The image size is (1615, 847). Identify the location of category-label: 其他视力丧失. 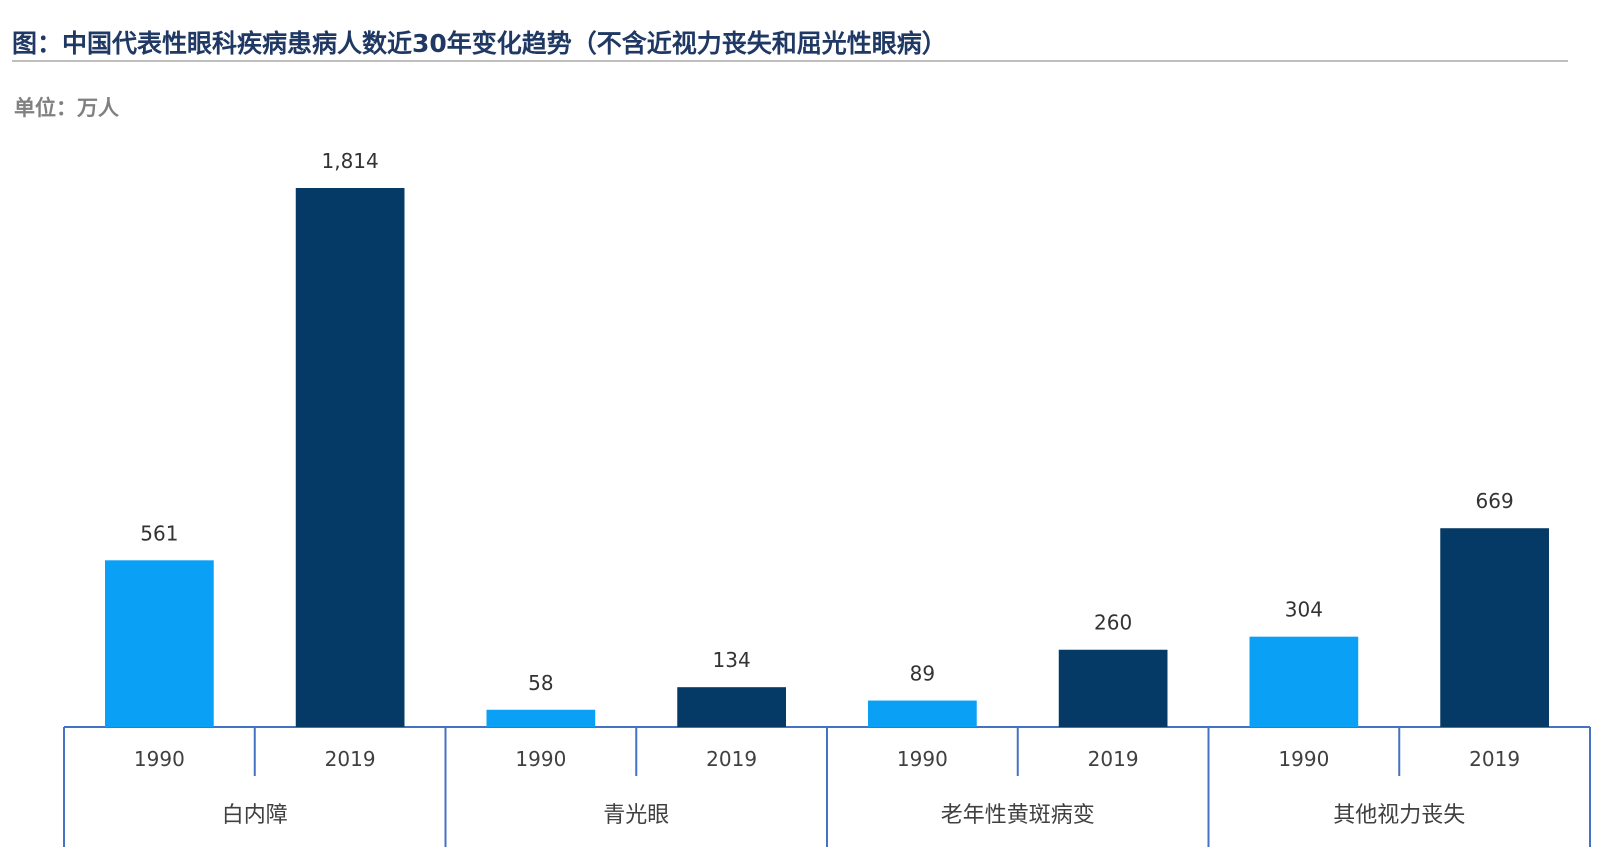
(1399, 815).